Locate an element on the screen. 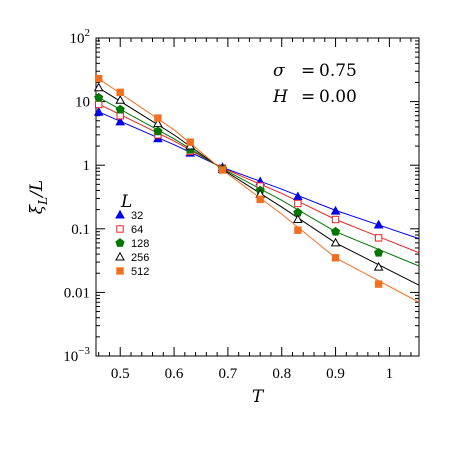 The width and height of the screenshot is (457, 457). x-tick-label: 0.6 is located at coordinates (174, 374).